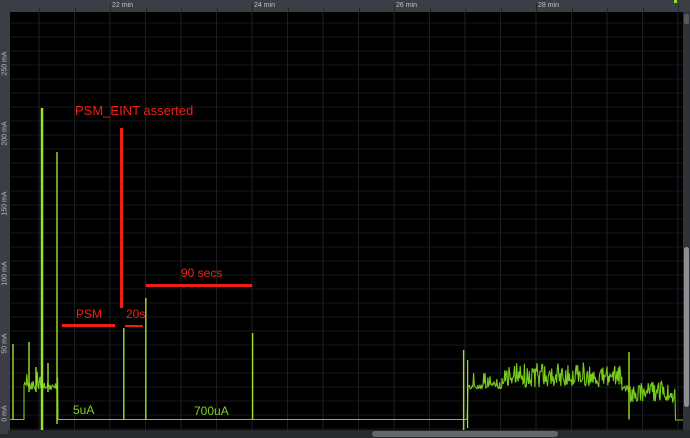 This screenshot has width=690, height=438. Describe the element at coordinates (5, 203) in the screenshot. I see `current-tick-label: 150 mA` at that location.